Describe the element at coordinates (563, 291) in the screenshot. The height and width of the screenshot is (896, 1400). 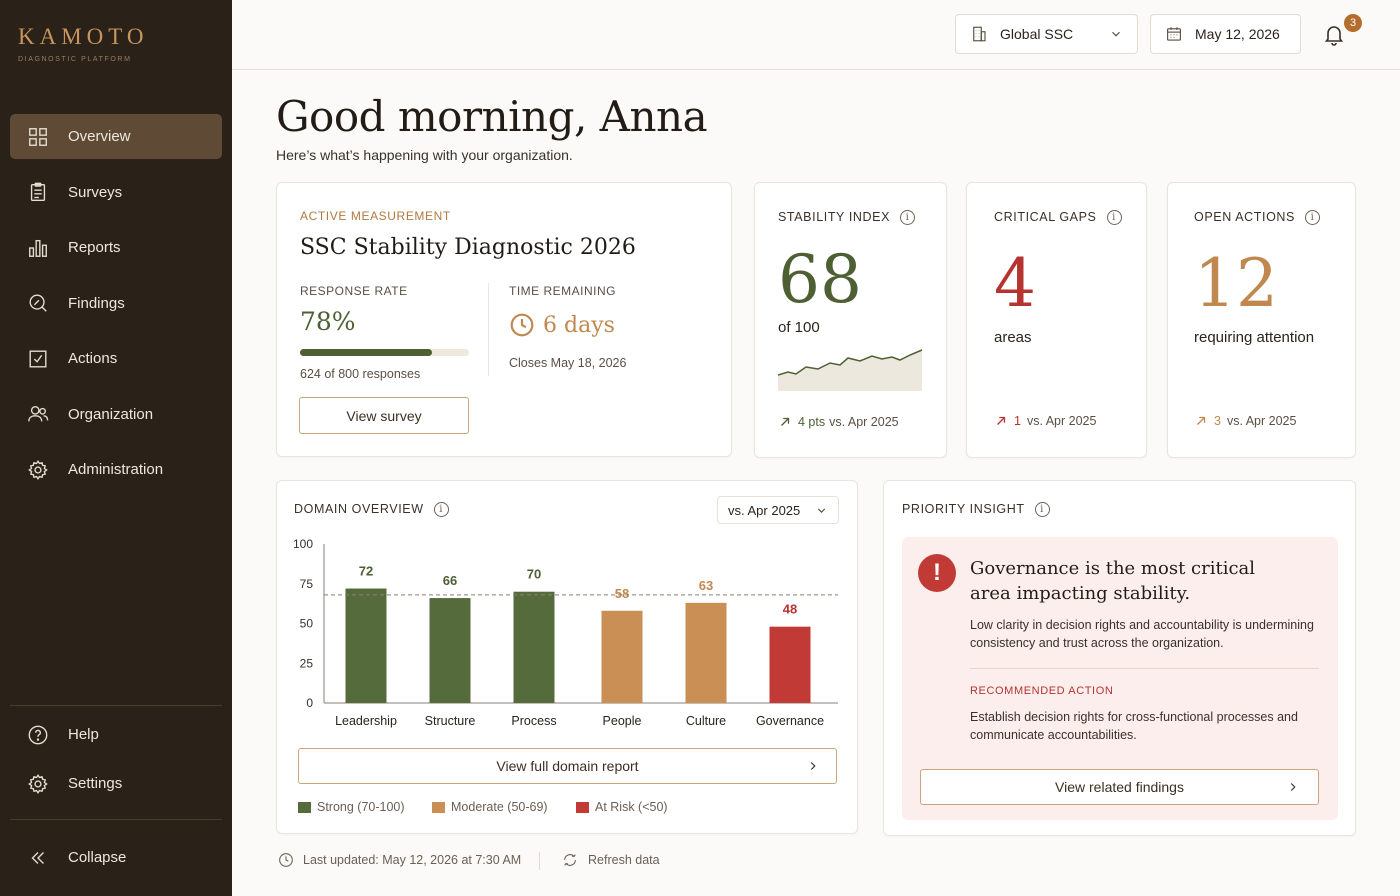
I see `time-remaining-label: TIME REMAINING` at that location.